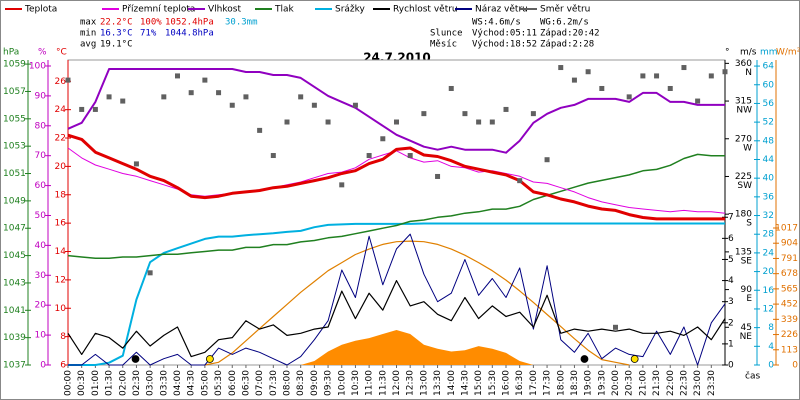 Image resolution: width=800 pixels, height=400 pixels. Describe the element at coordinates (189, 23) in the screenshot. I see `stat-text: 1052.4hPa` at that location.